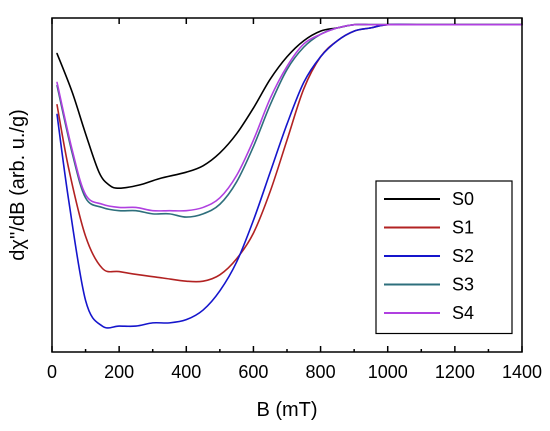 The image size is (550, 431). What do you see at coordinates (463, 313) in the screenshot?
I see `legend-label-s4: S4` at bounding box center [463, 313].